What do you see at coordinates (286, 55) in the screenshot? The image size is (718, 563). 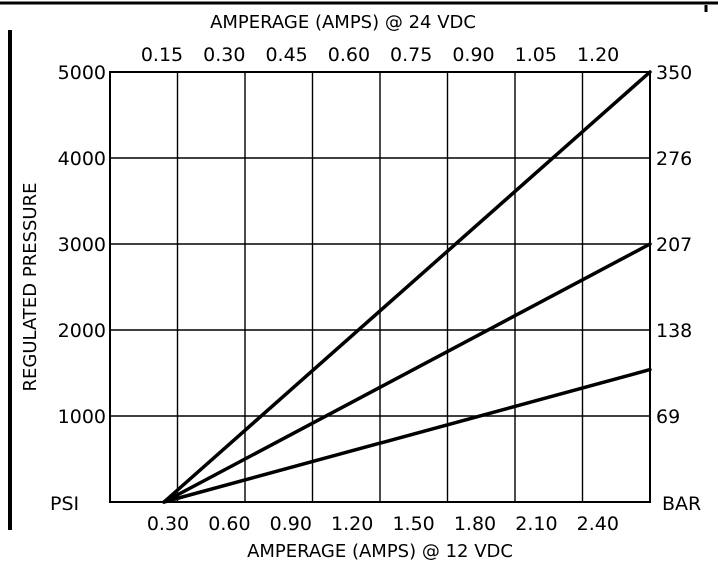 I see `top-tick-label: 0.45` at bounding box center [286, 55].